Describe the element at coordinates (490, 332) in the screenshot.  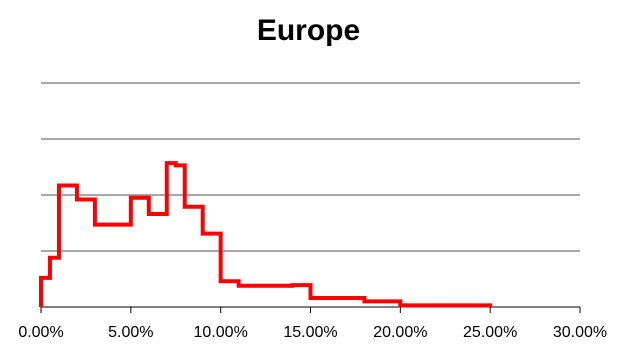
I see `x-tick-label: 25.00%` at that location.